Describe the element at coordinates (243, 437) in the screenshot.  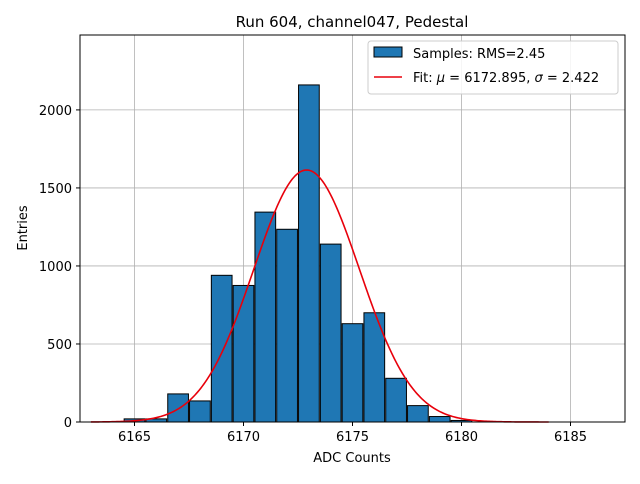
I see `x-tick-label: 6170` at that location.